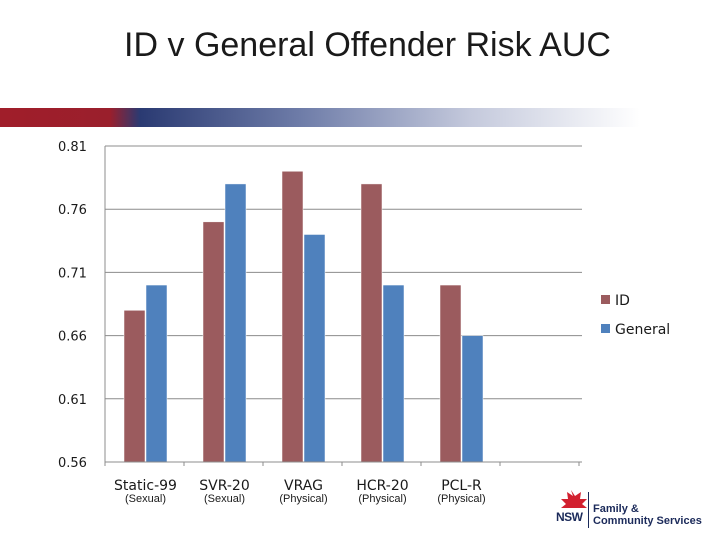 The width and height of the screenshot is (720, 540). Describe the element at coordinates (72, 210) in the screenshot. I see `y-tick-label: 0.76` at that location.